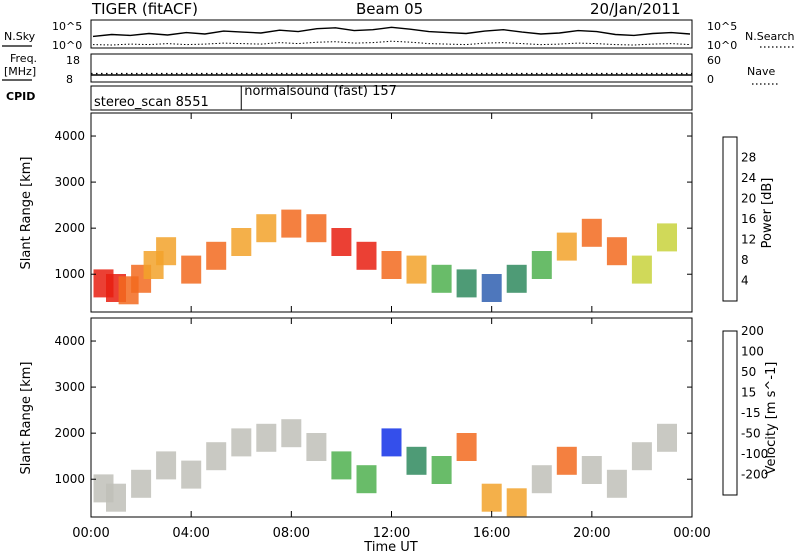  I want to click on frequency-panel: Freq. [MHz] 18 8 60 0 Nave, so click(390, 69).